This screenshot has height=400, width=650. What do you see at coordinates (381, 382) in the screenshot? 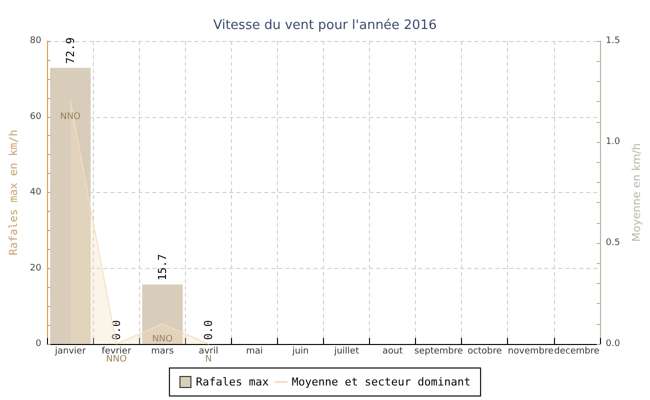
I see `legend-label: Moyenne et secteur dominant` at bounding box center [381, 382].